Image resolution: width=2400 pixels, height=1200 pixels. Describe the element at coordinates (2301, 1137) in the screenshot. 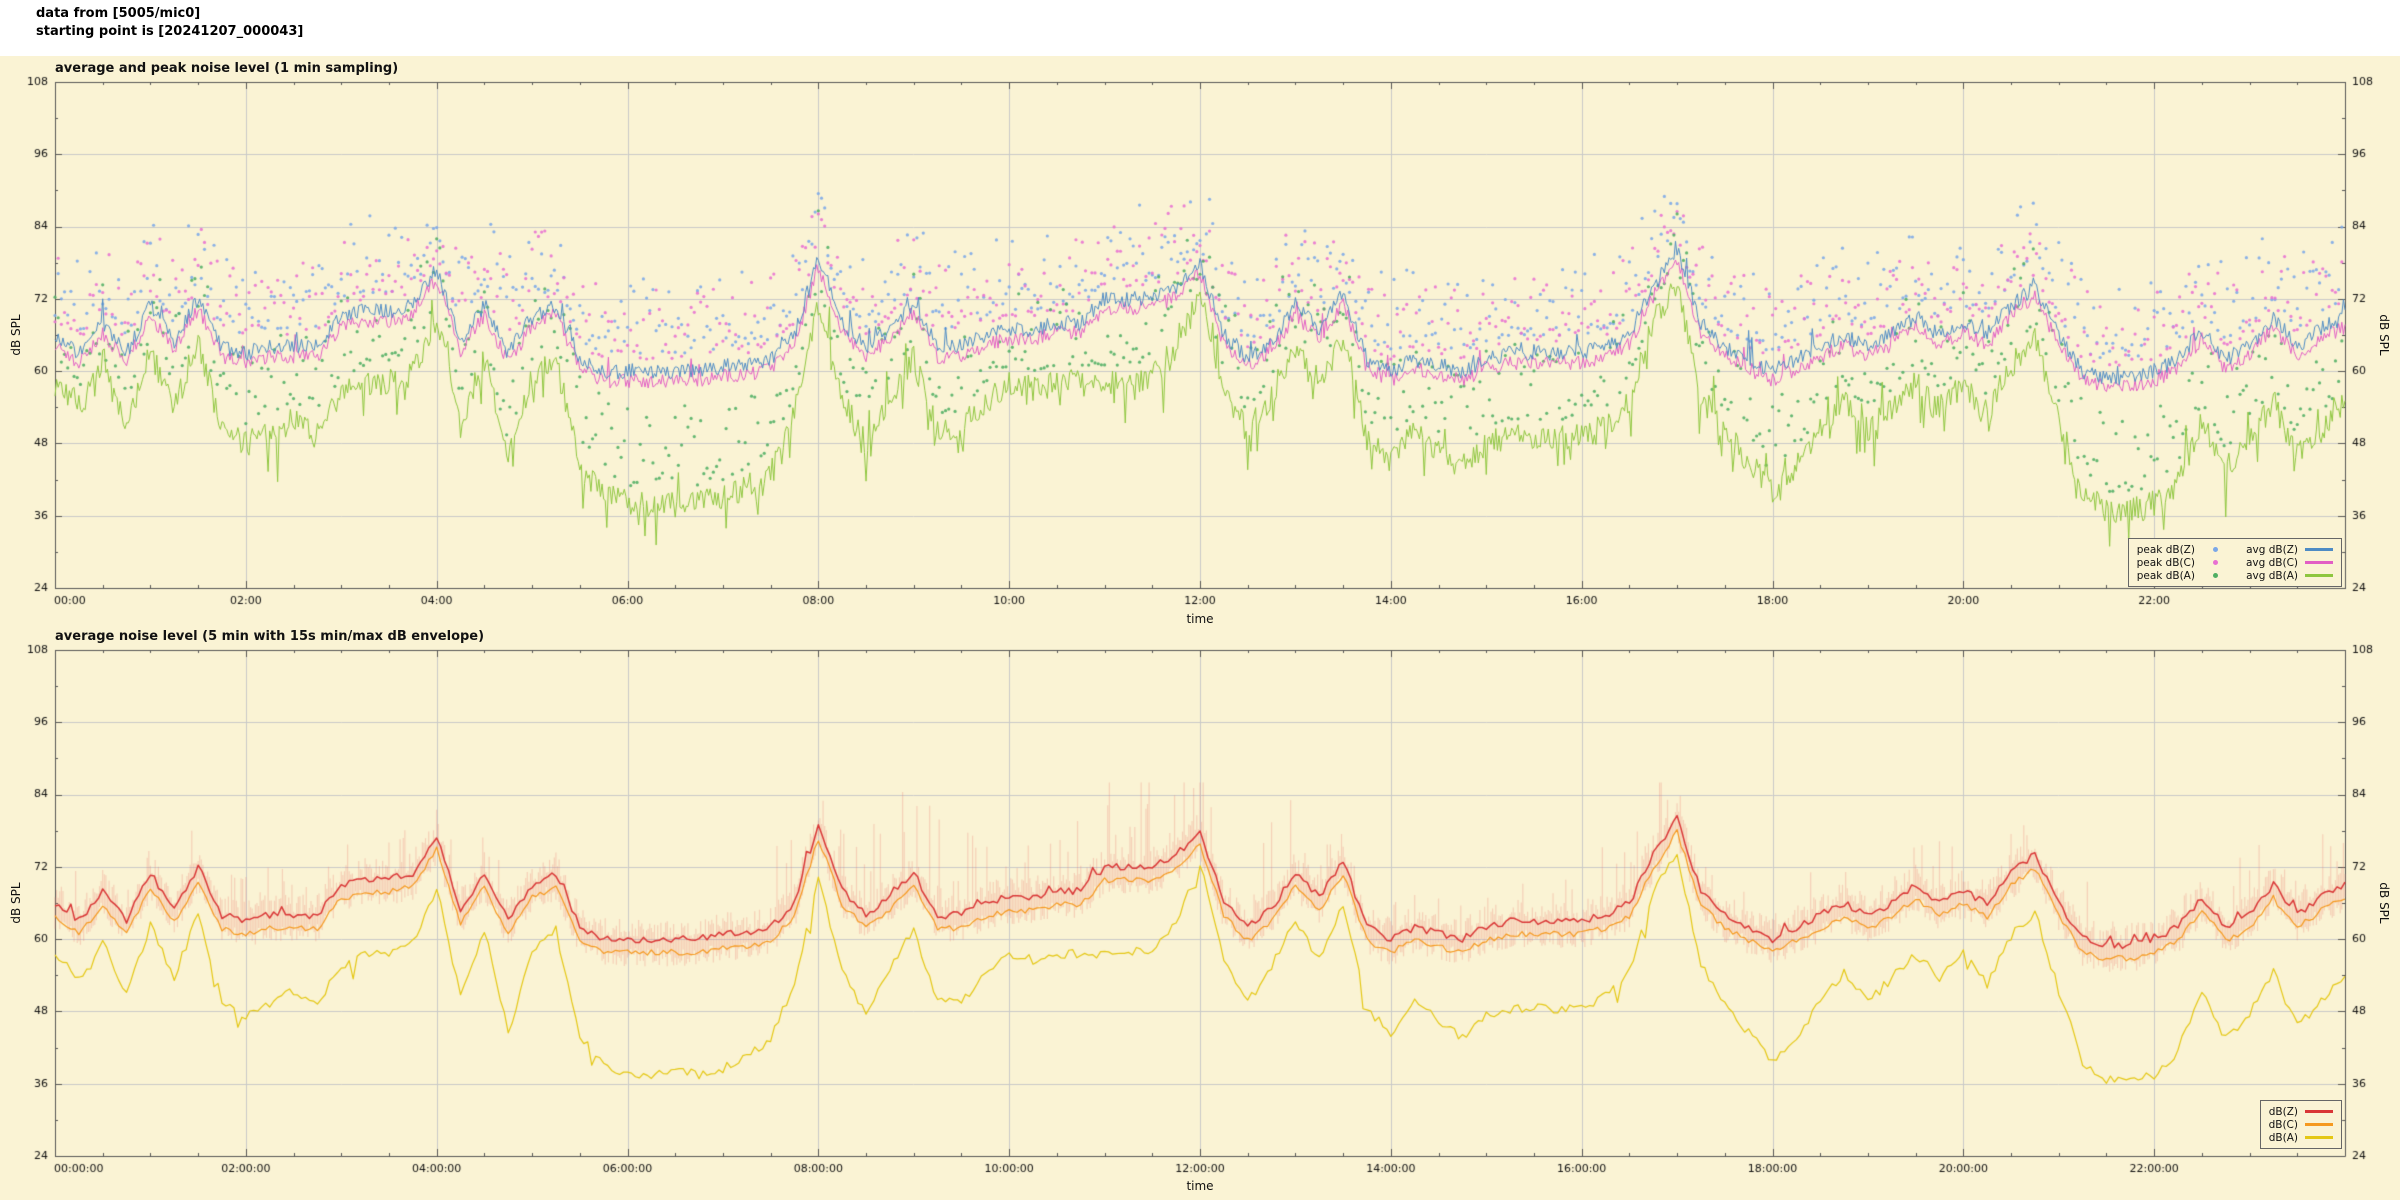

I see `legend-item: dB(A)` at that location.